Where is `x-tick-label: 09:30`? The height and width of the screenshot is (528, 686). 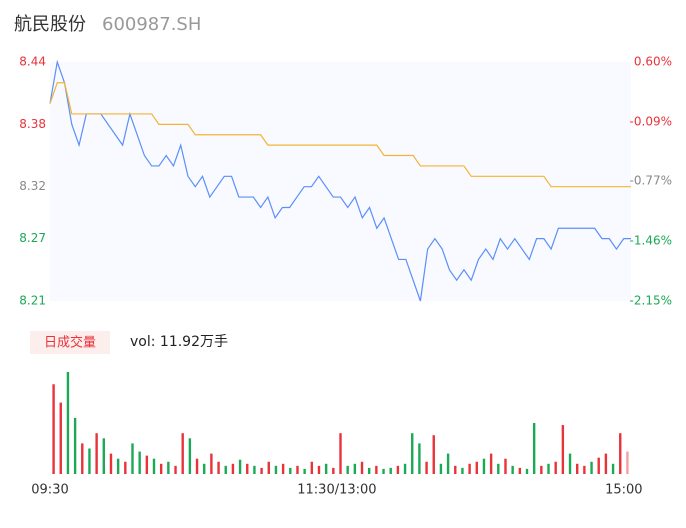 x-tick-label: 09:30 is located at coordinates (49, 490).